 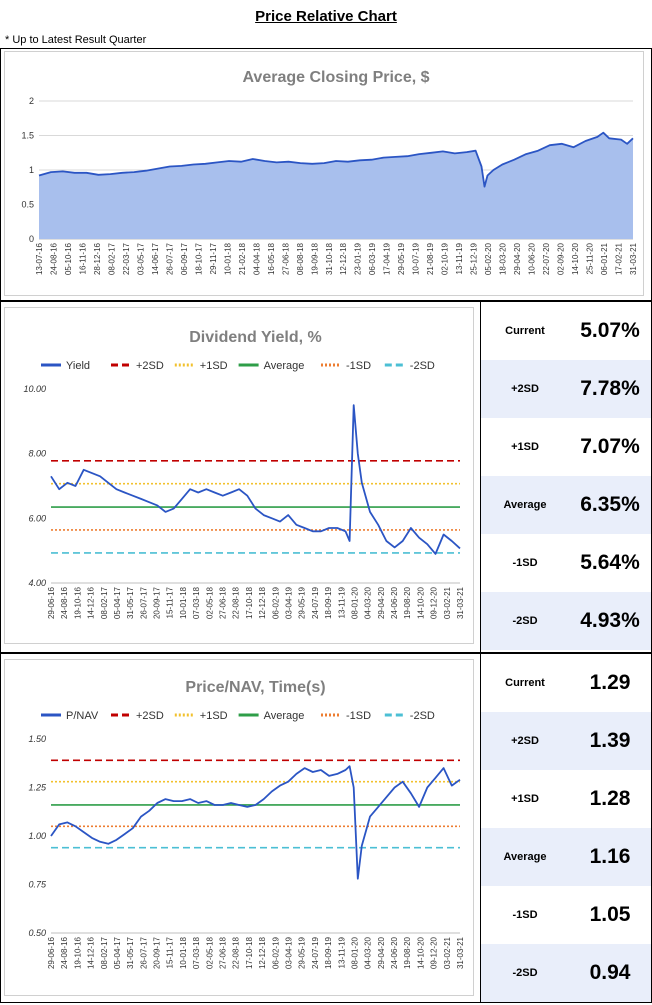 I want to click on x-tick-label: 03-05-17, so click(x=140, y=258).